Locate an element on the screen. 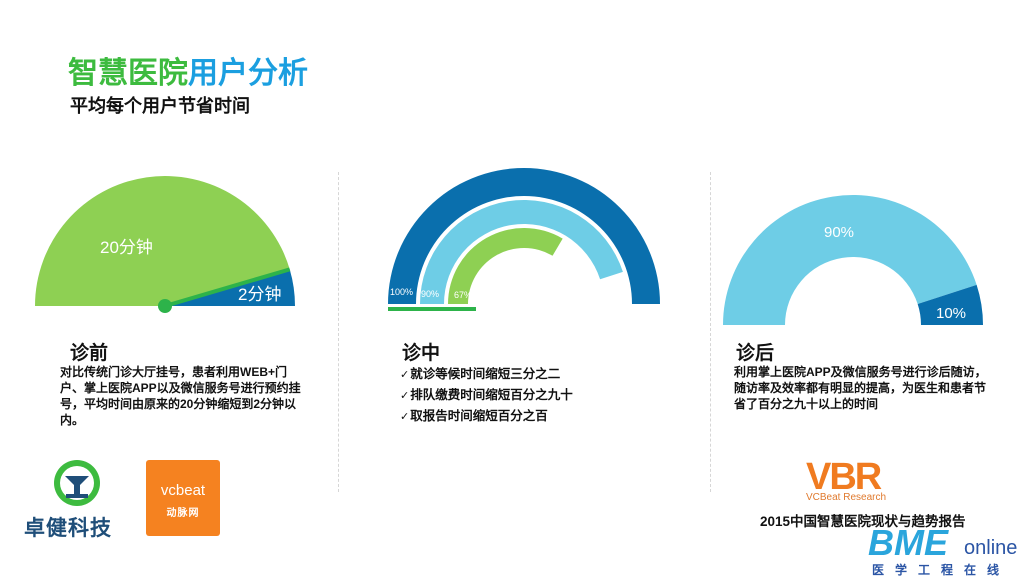  checklist-item: 排队缴费时间缩短百分之九十 is located at coordinates (530, 395).